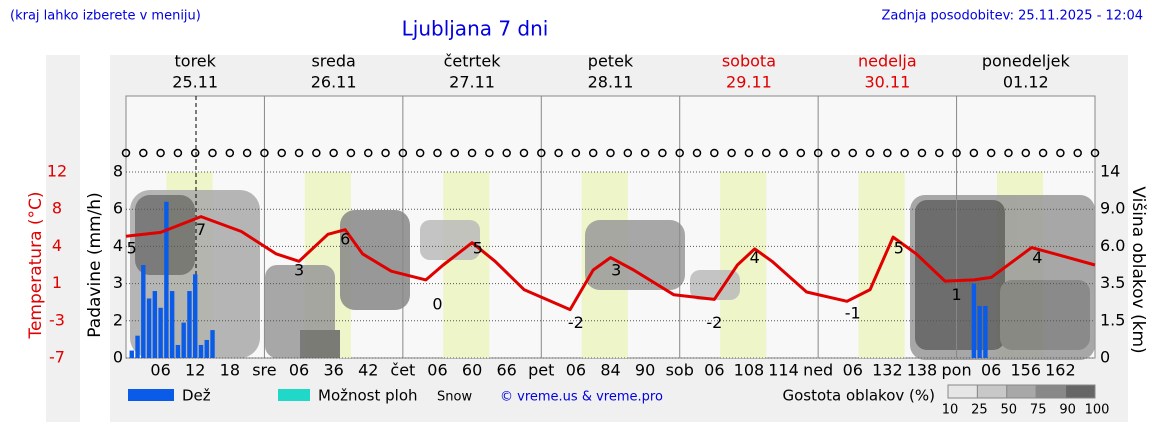  What do you see at coordinates (680, 370) in the screenshot?
I see `x-tick-label: sob` at bounding box center [680, 370].